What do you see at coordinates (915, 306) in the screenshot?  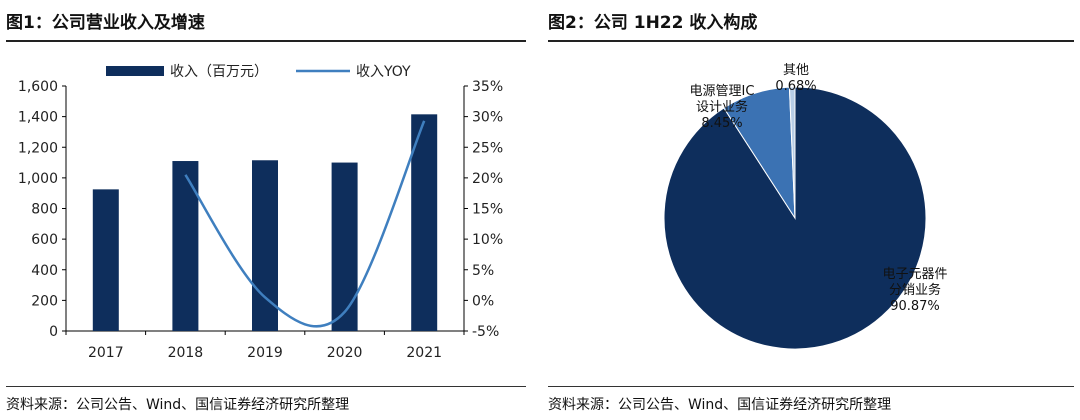 I see `pie-label: 90.87%` at bounding box center [915, 306].